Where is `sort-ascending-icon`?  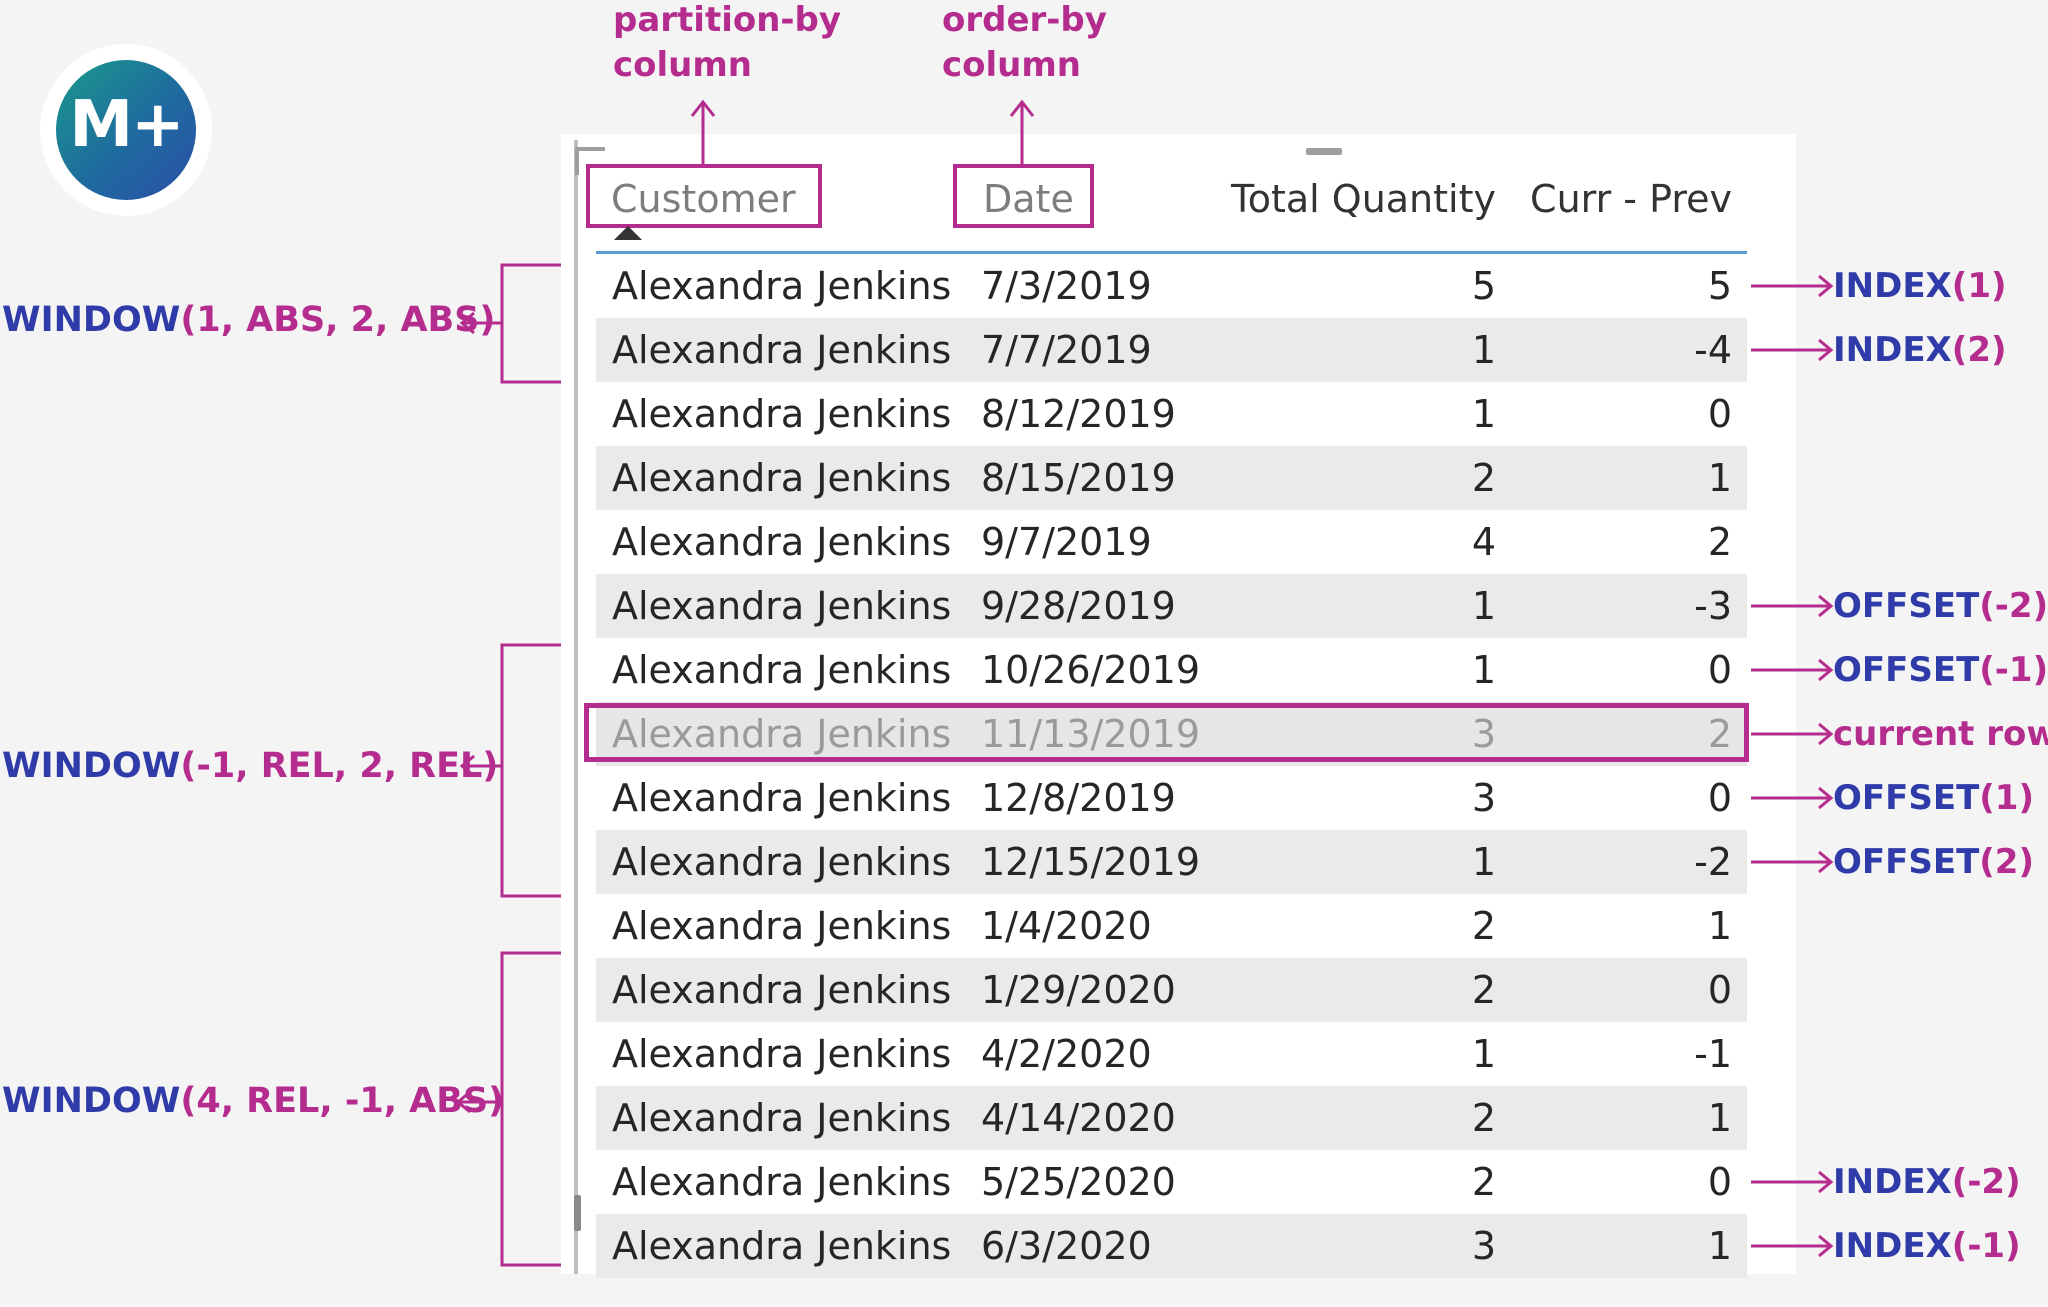 sort-ascending-icon is located at coordinates (628, 233).